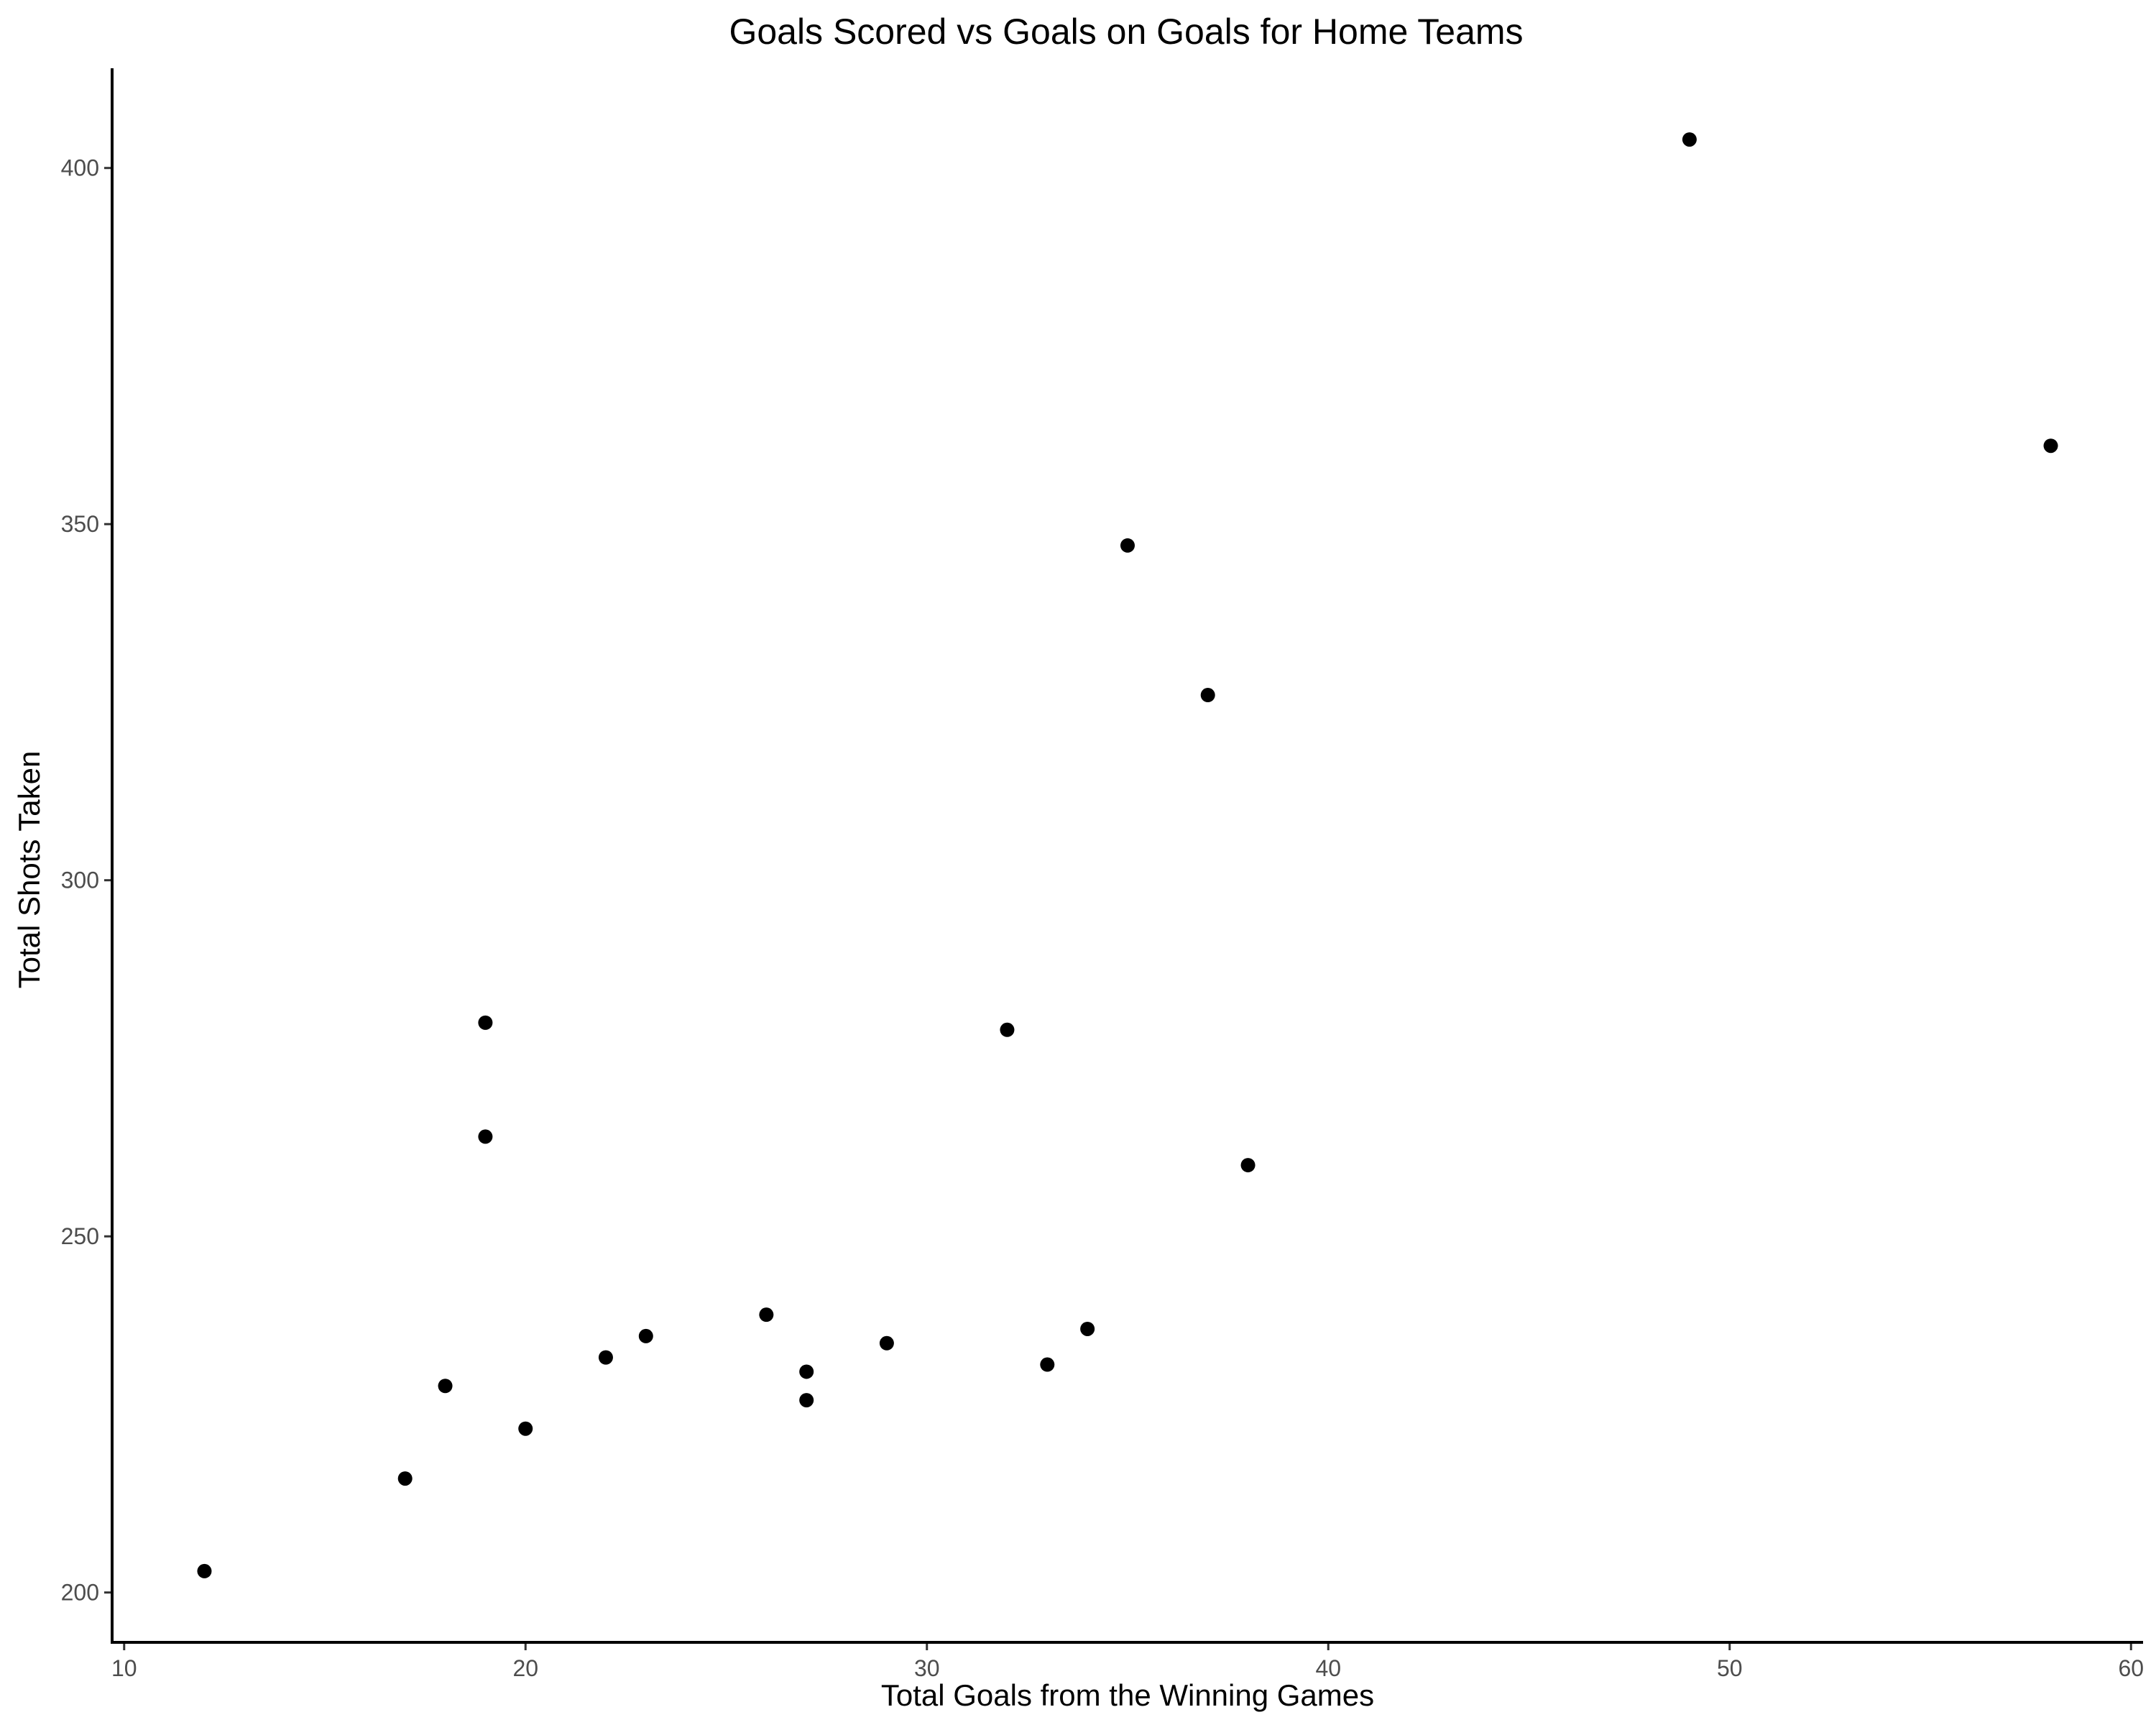 This screenshot has height=1725, width=2156. Describe the element at coordinates (1730, 1668) in the screenshot. I see `x-tick-label: 50` at that location.